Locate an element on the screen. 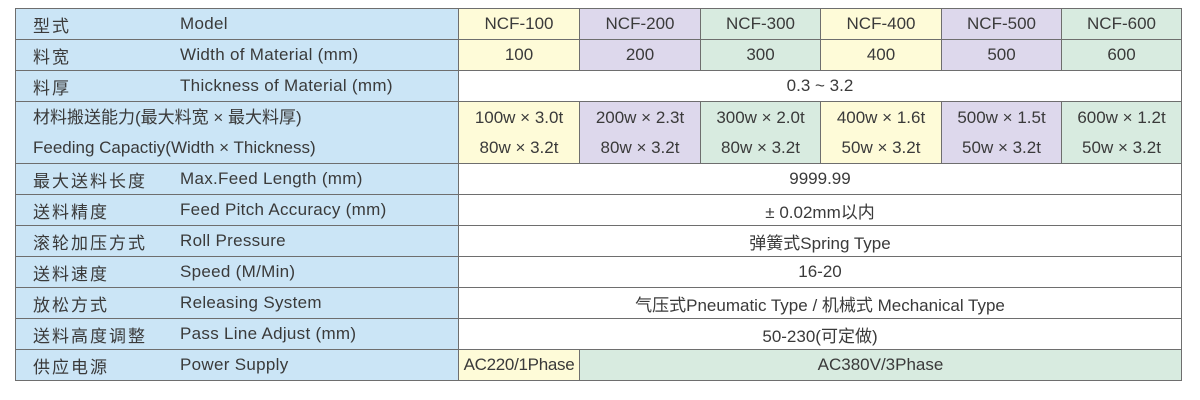 This screenshot has width=1200, height=400. model-cell: NCF-300 is located at coordinates (760, 24).